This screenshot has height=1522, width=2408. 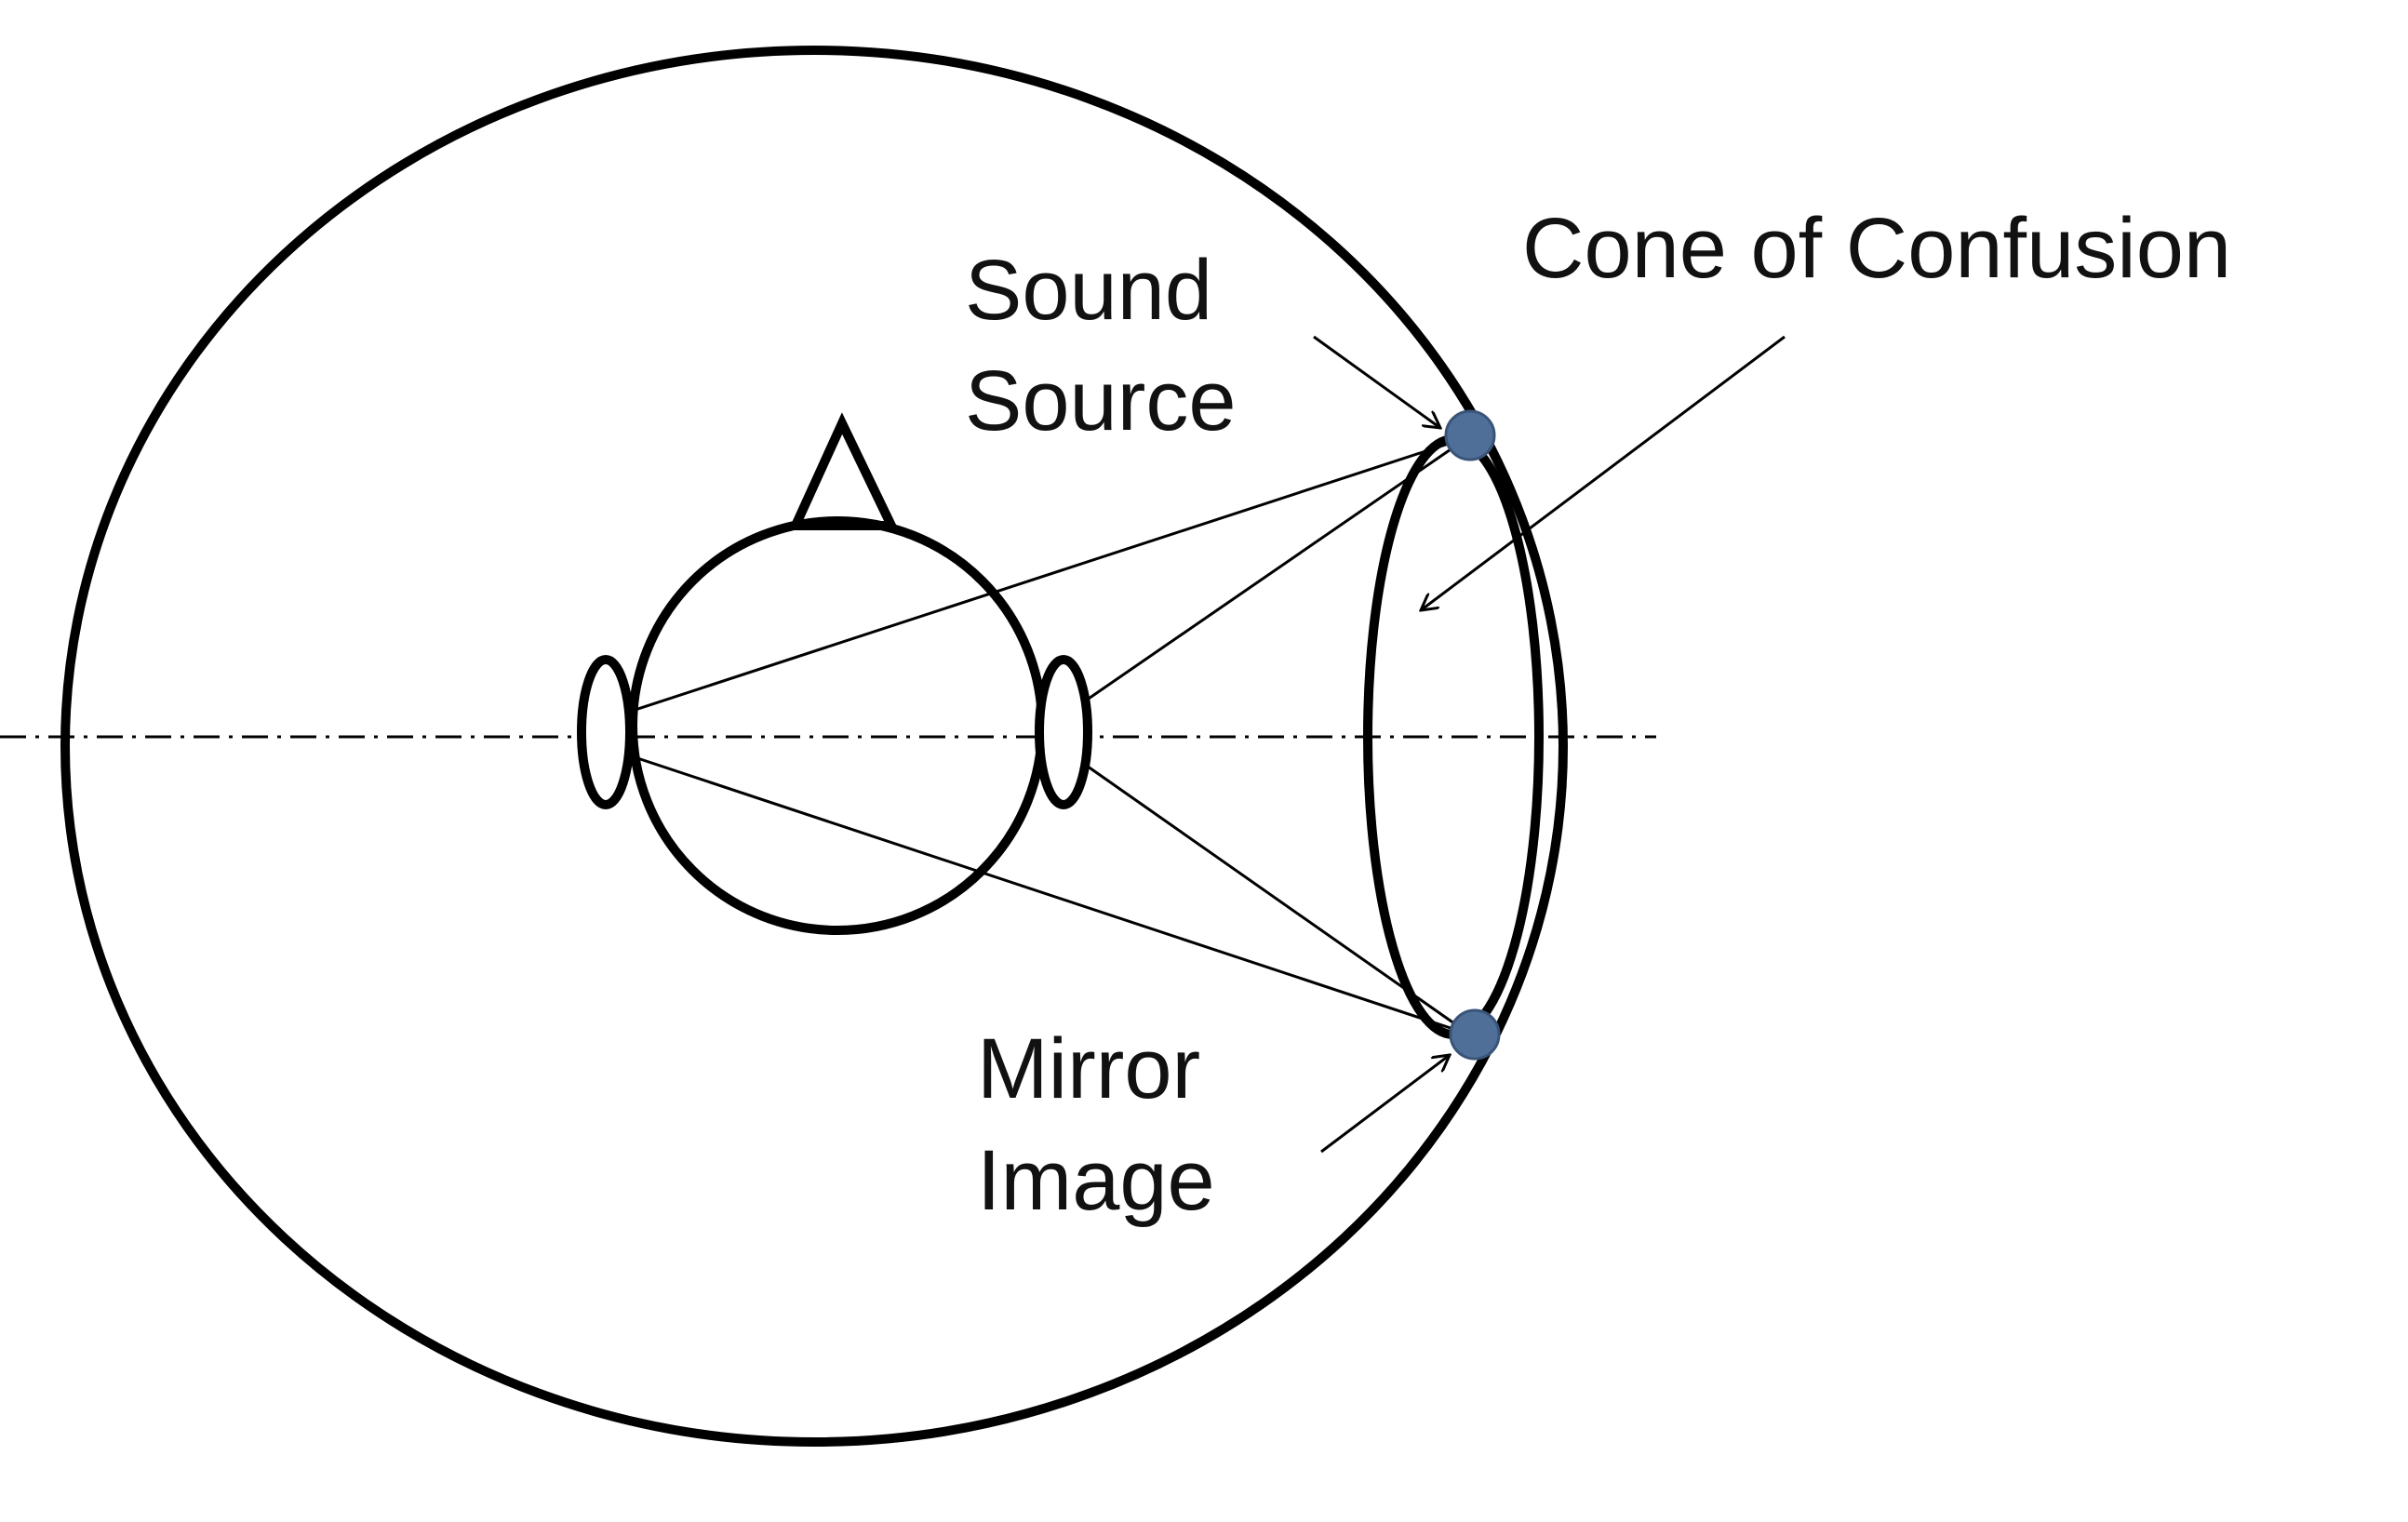 I want to click on left-ear-to-mirror-line, so click(x=1040, y=891).